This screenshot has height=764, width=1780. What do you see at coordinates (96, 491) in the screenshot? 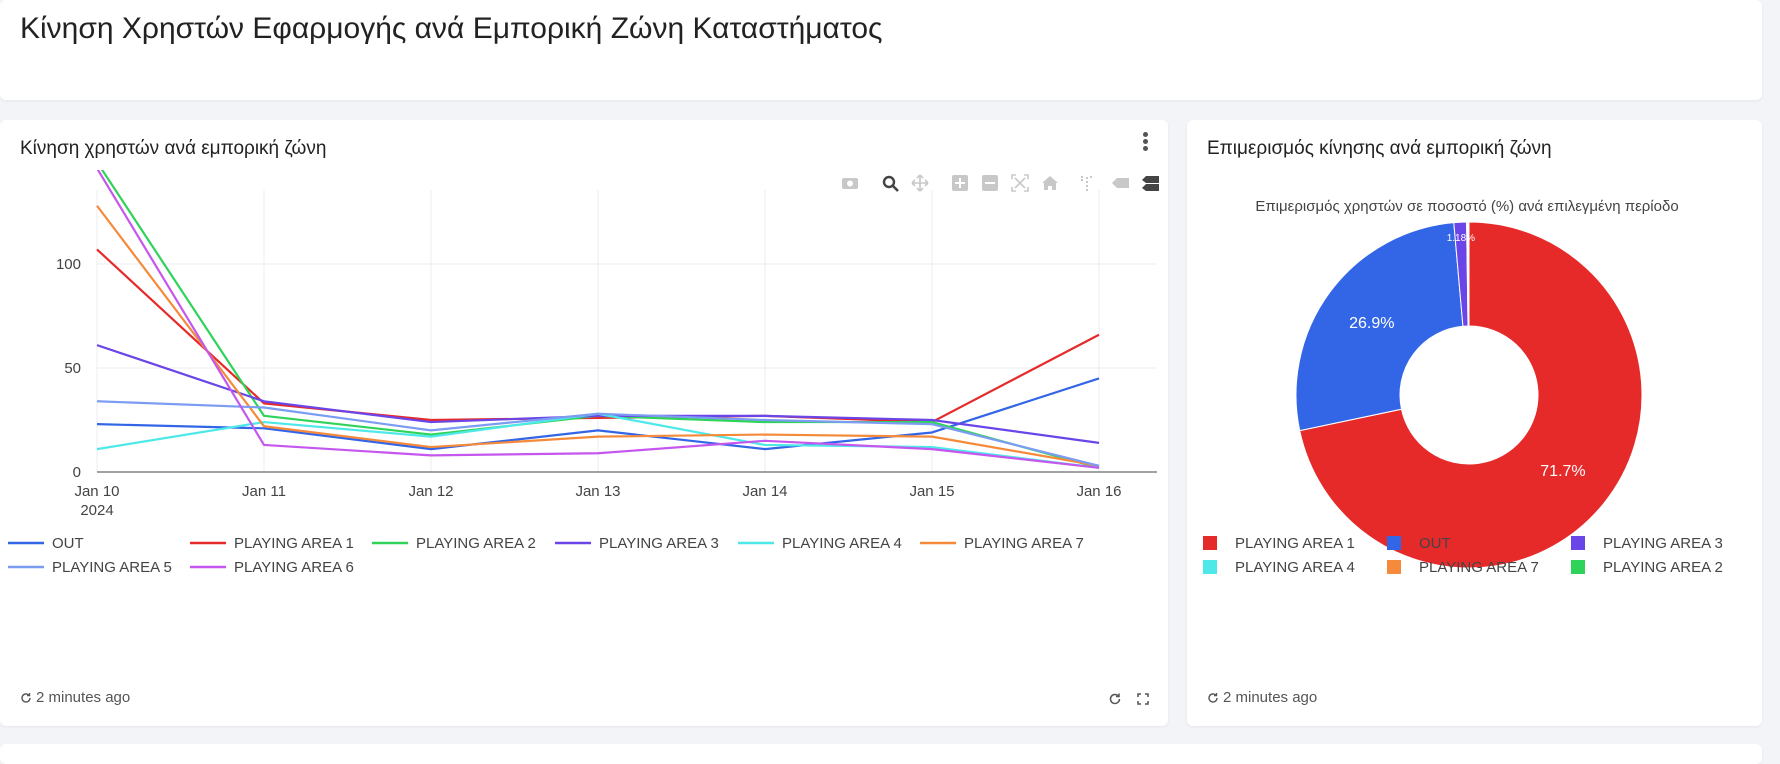
I see `x-tick-label: Jan 10` at bounding box center [96, 491].